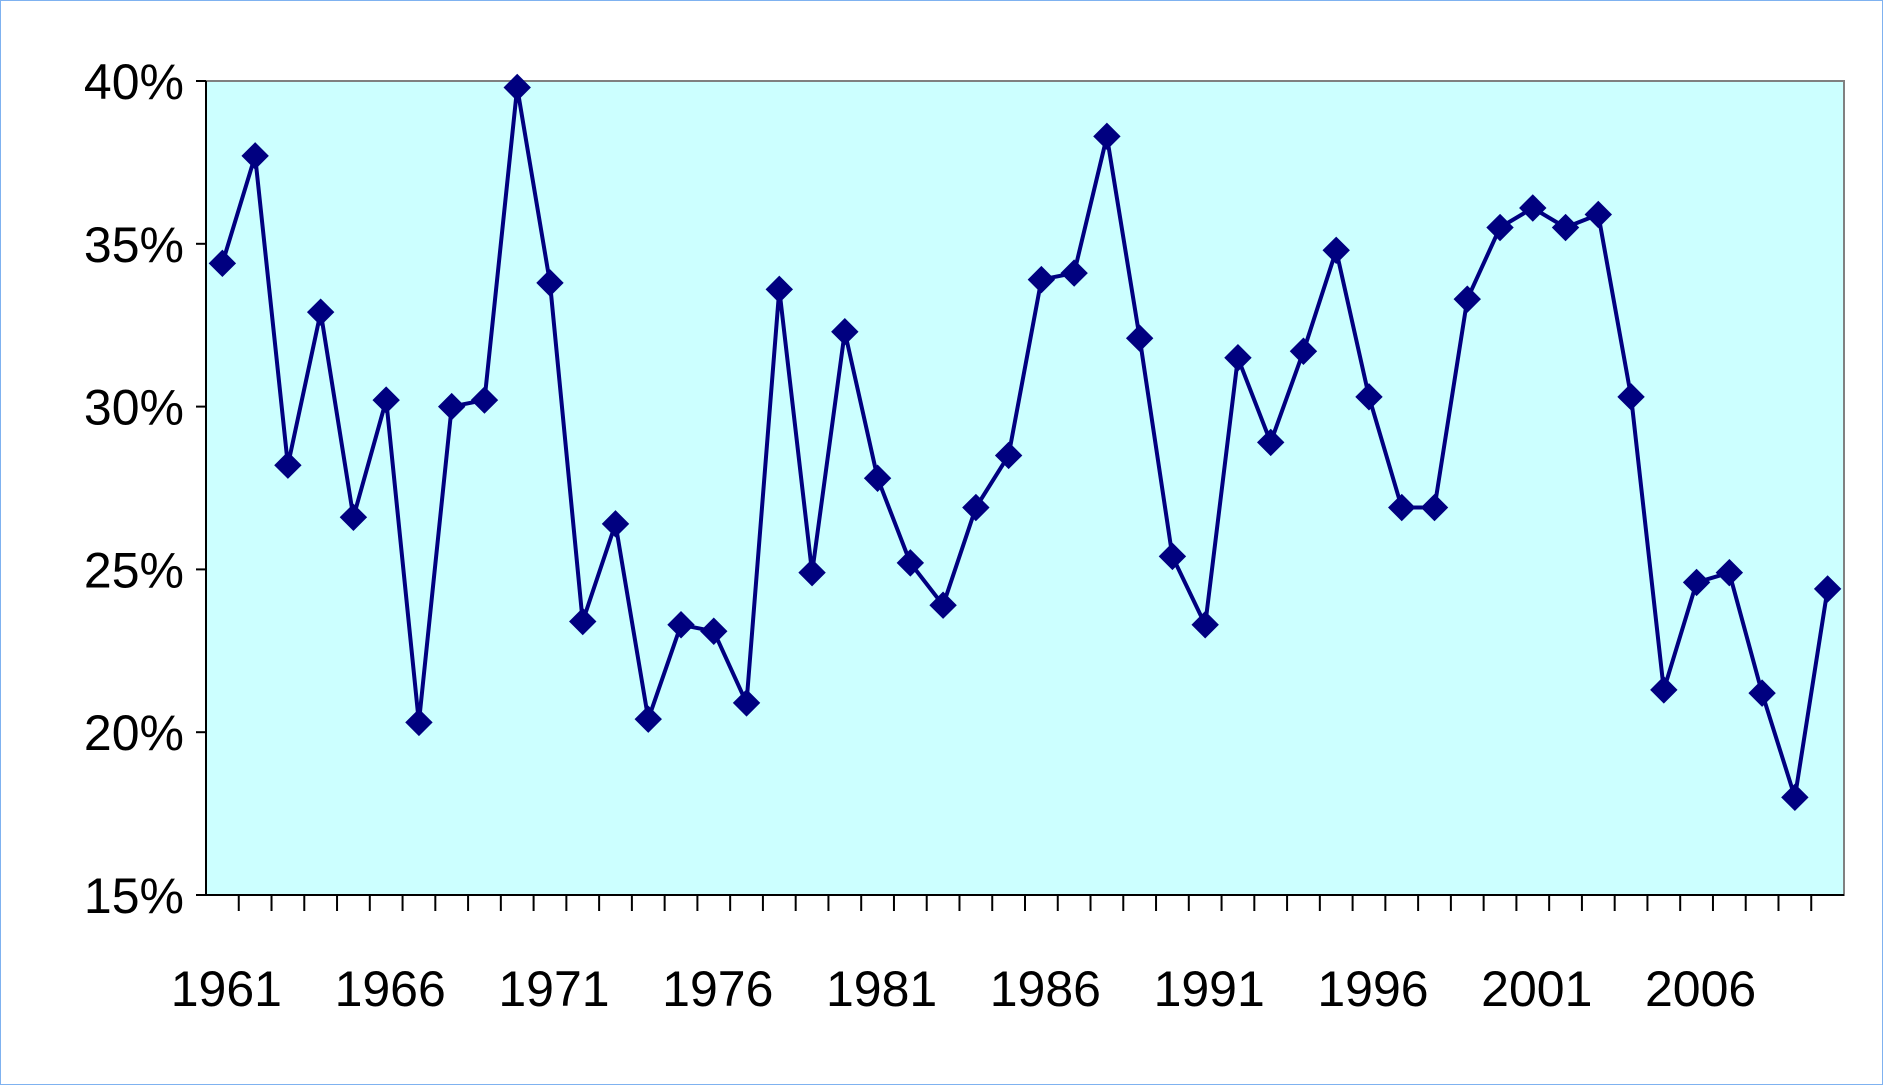 This screenshot has height=1086, width=1883. Describe the element at coordinates (226, 989) in the screenshot. I see `x-tick-label: 1961` at that location.